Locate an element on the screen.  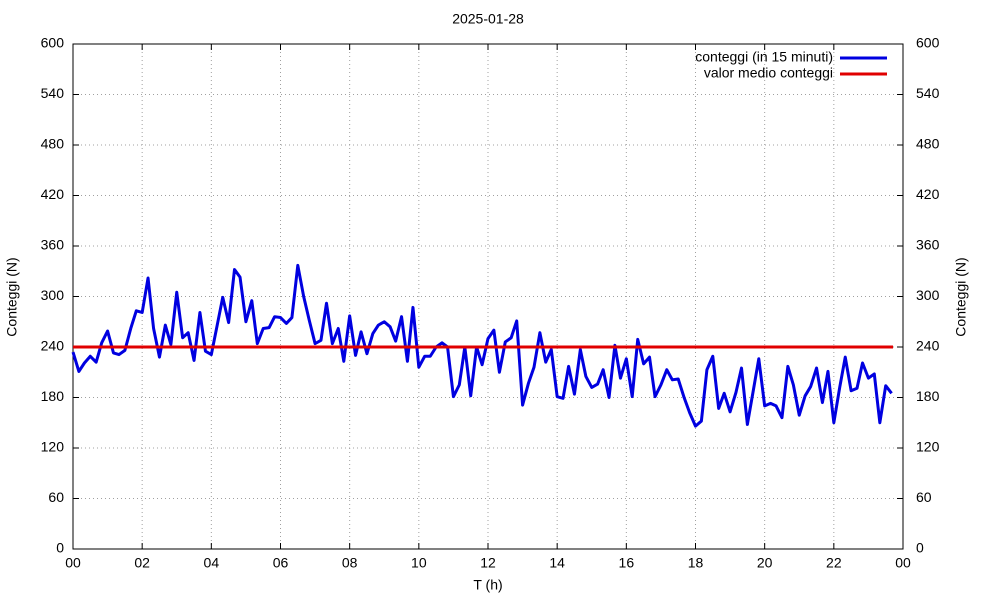
x-tick-label: 02 is located at coordinates (142, 563).